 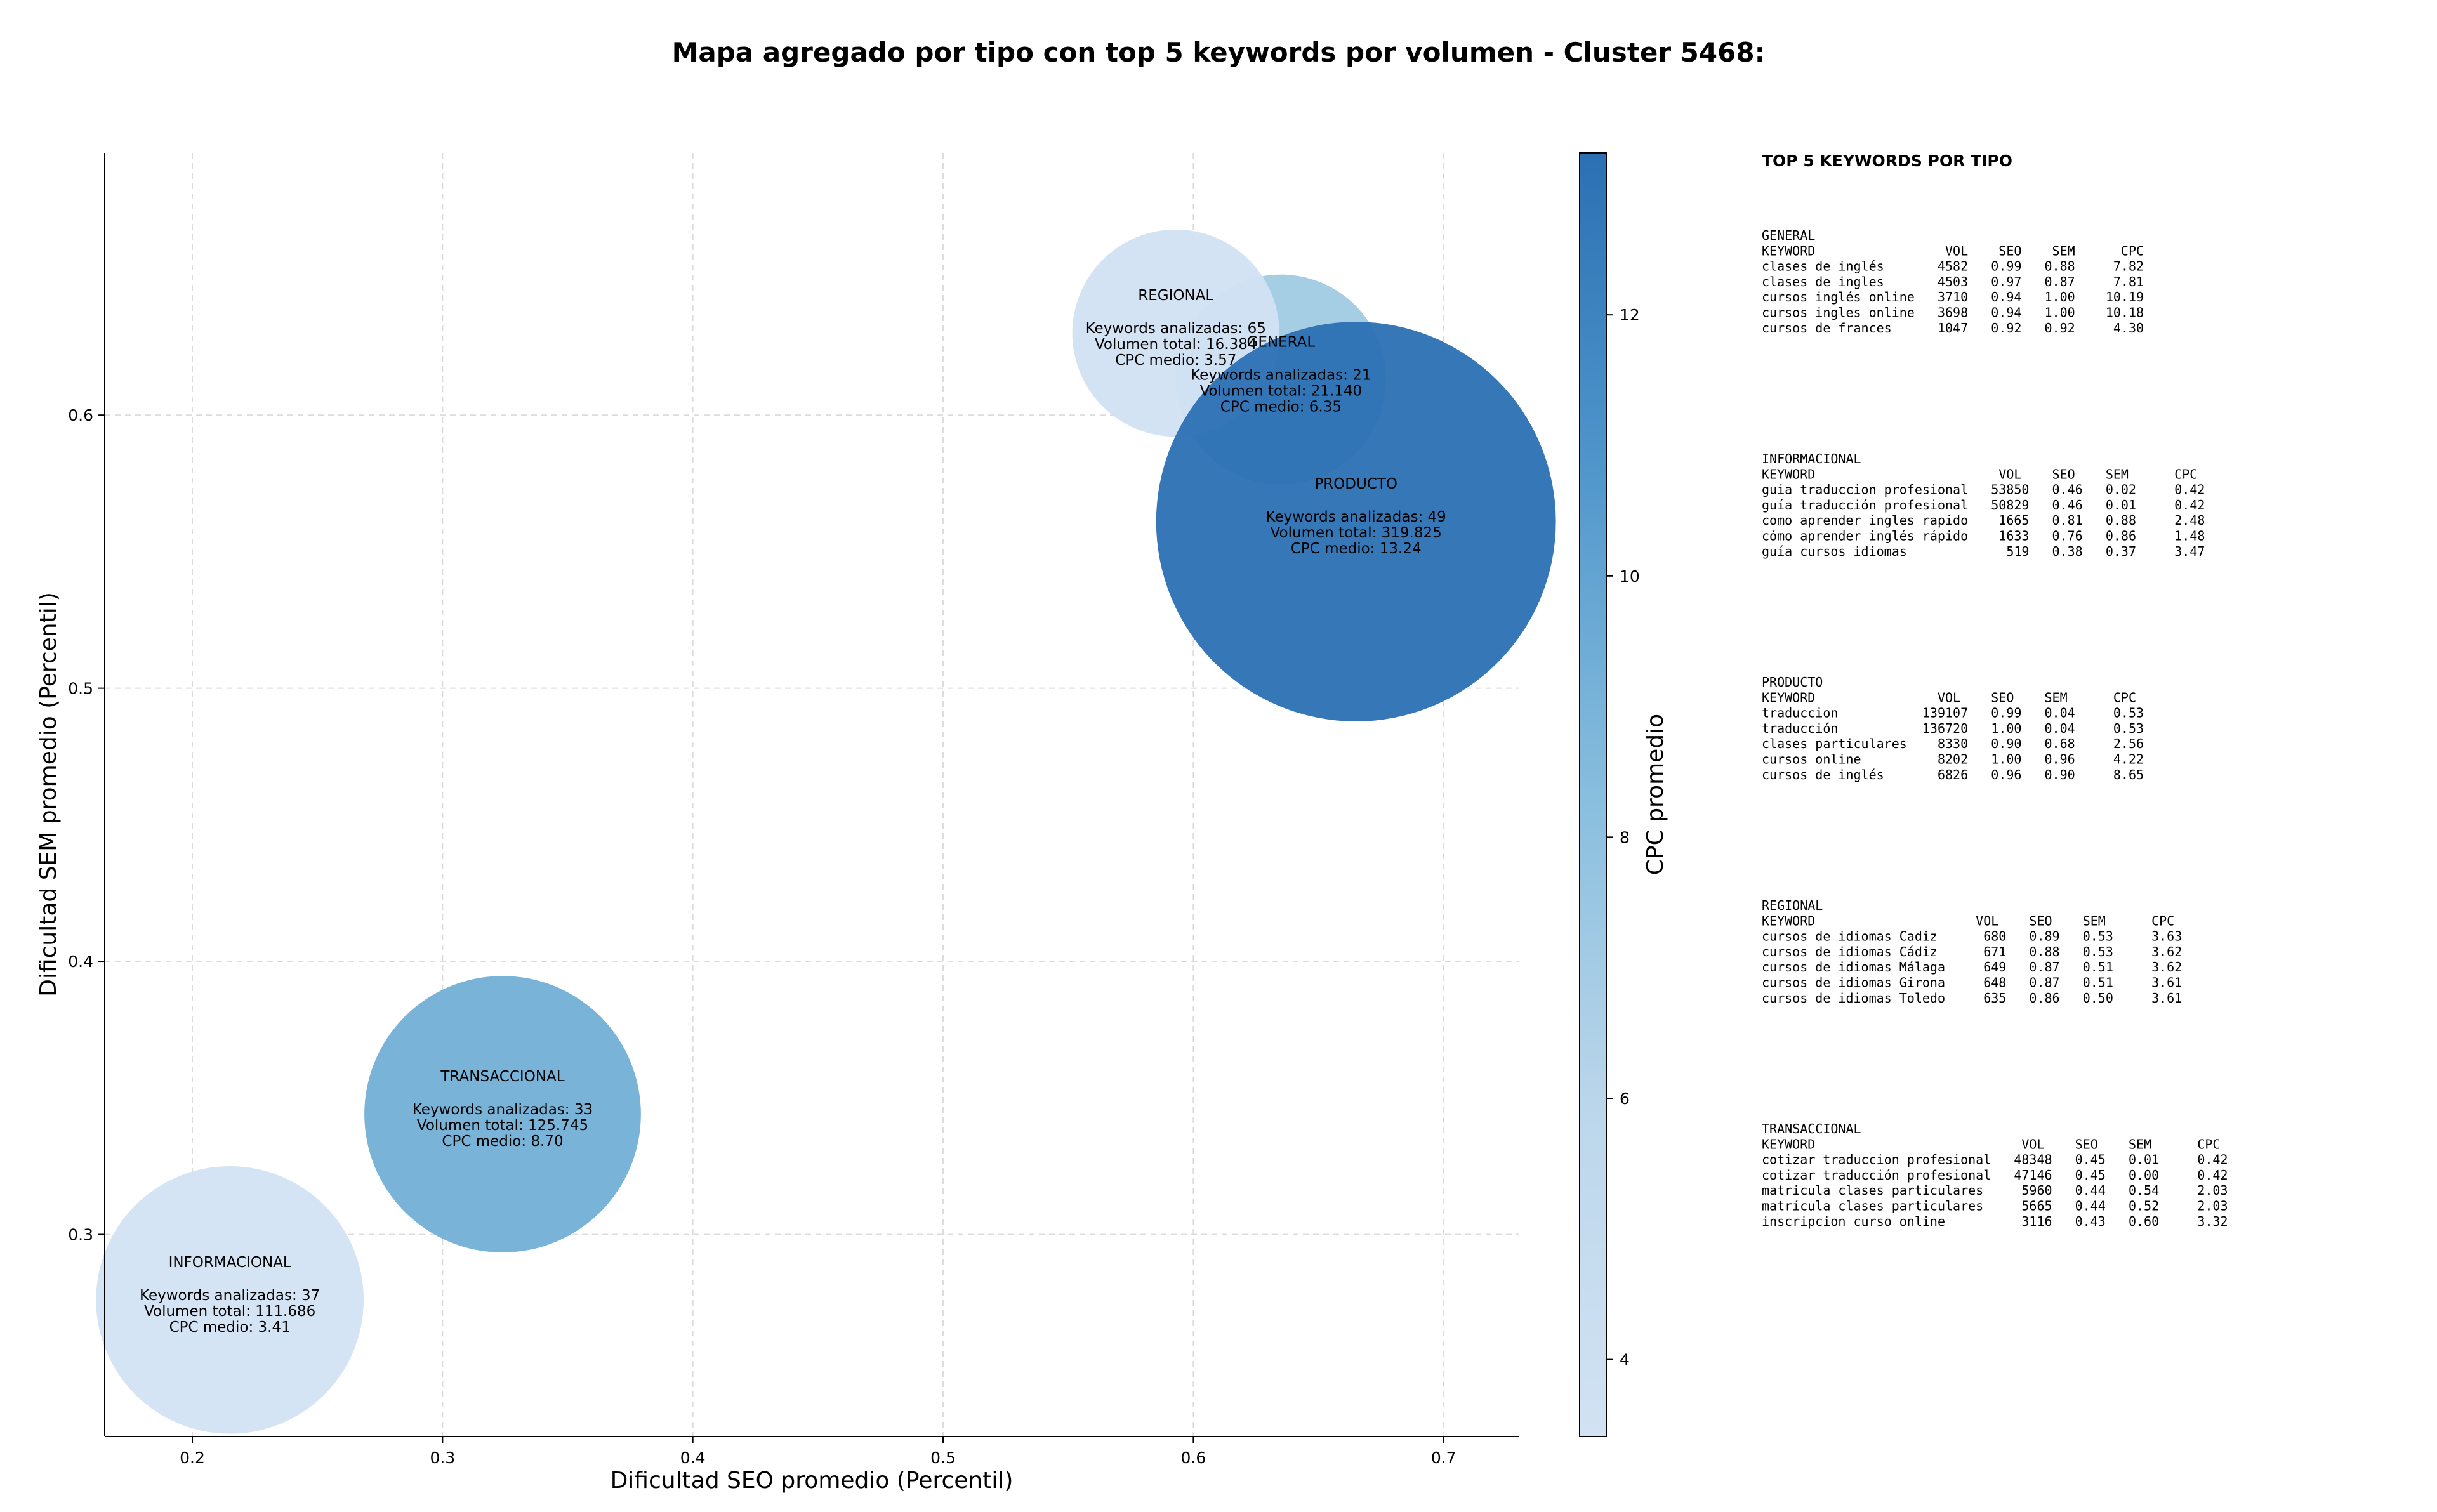 What do you see at coordinates (192, 1458) in the screenshot?
I see `x-tick-label: 0.2` at bounding box center [192, 1458].